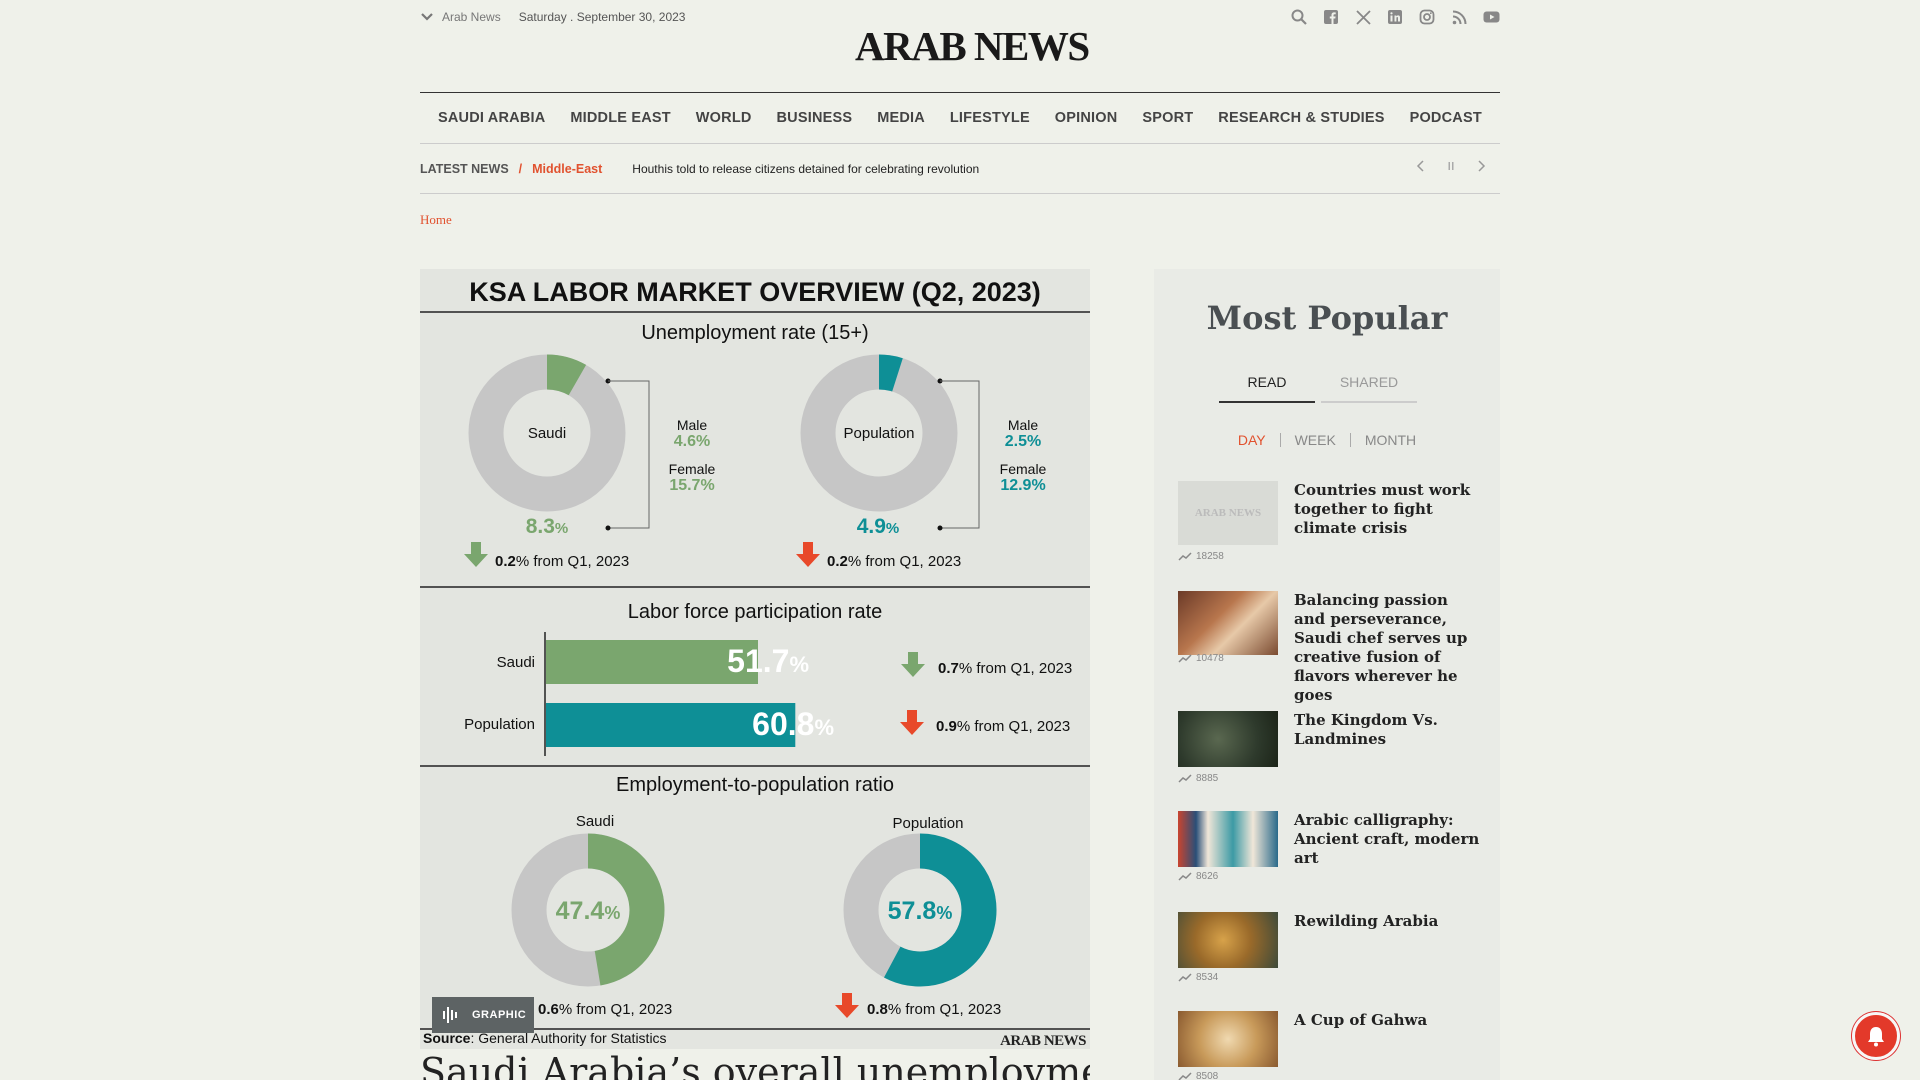  What do you see at coordinates (768, 661) in the screenshot?
I see `svg-text: 51.7%` at bounding box center [768, 661].